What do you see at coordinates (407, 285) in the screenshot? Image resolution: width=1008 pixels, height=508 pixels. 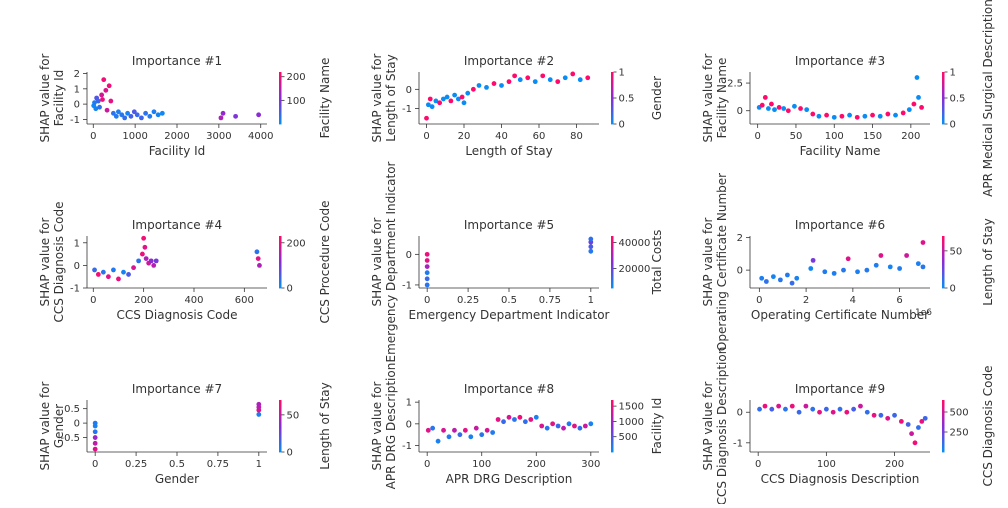 I see `chart-5-y-tick-label: -1` at bounding box center [407, 285].